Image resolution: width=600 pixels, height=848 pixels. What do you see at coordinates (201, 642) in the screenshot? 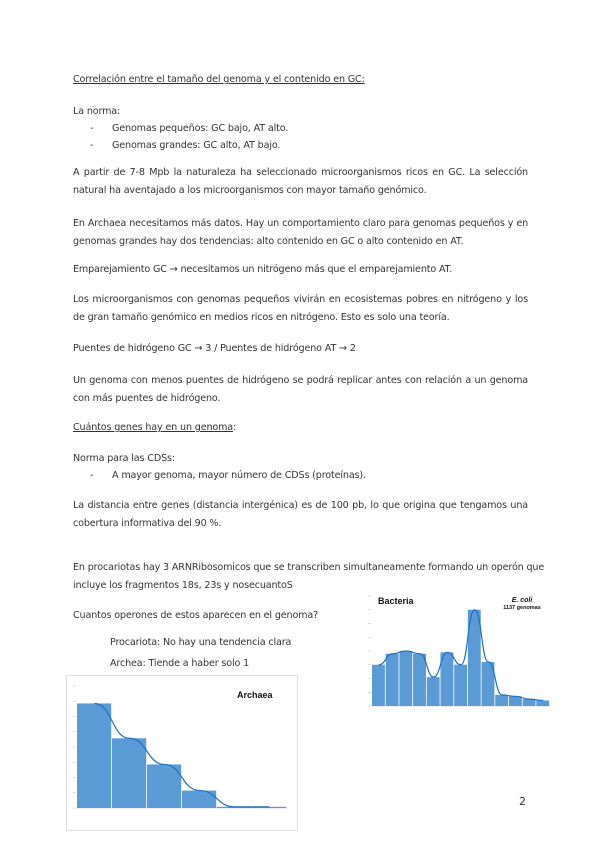
I see `note: Procariota: No hay una tendencia clara` at bounding box center [201, 642].